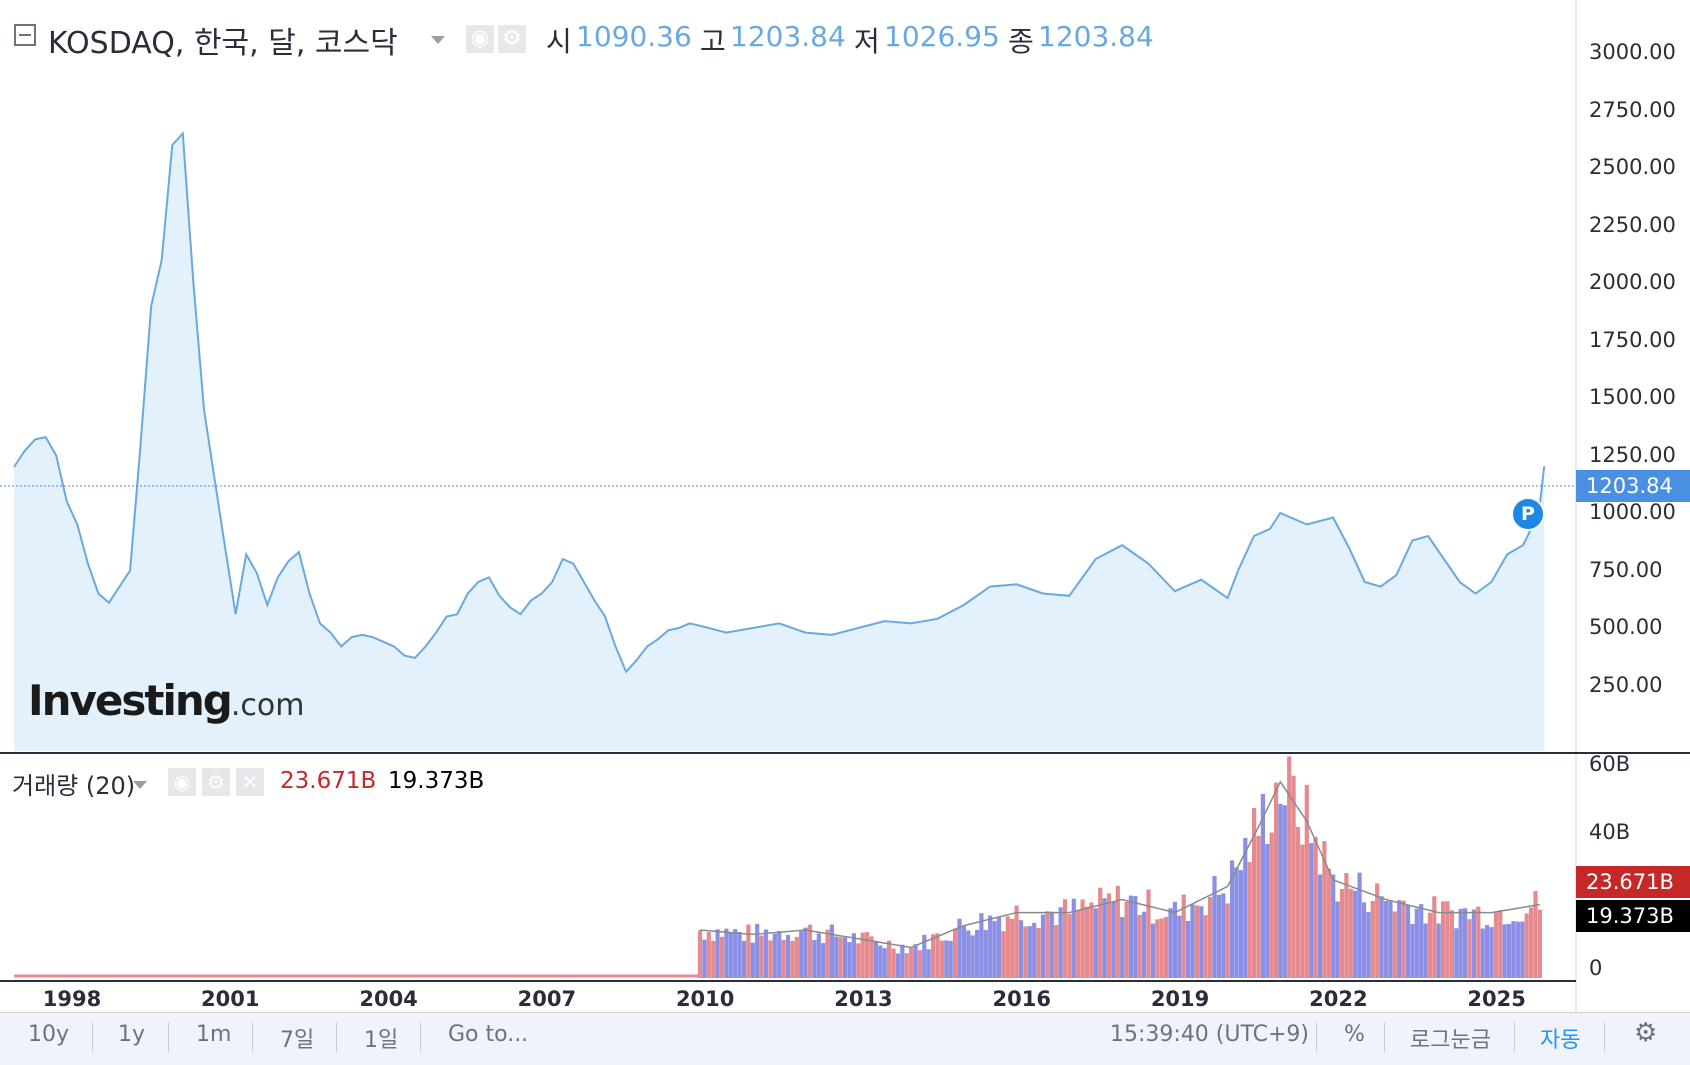 The image size is (1690, 1065). I want to click on price-tick: 1750.00, so click(1632, 339).